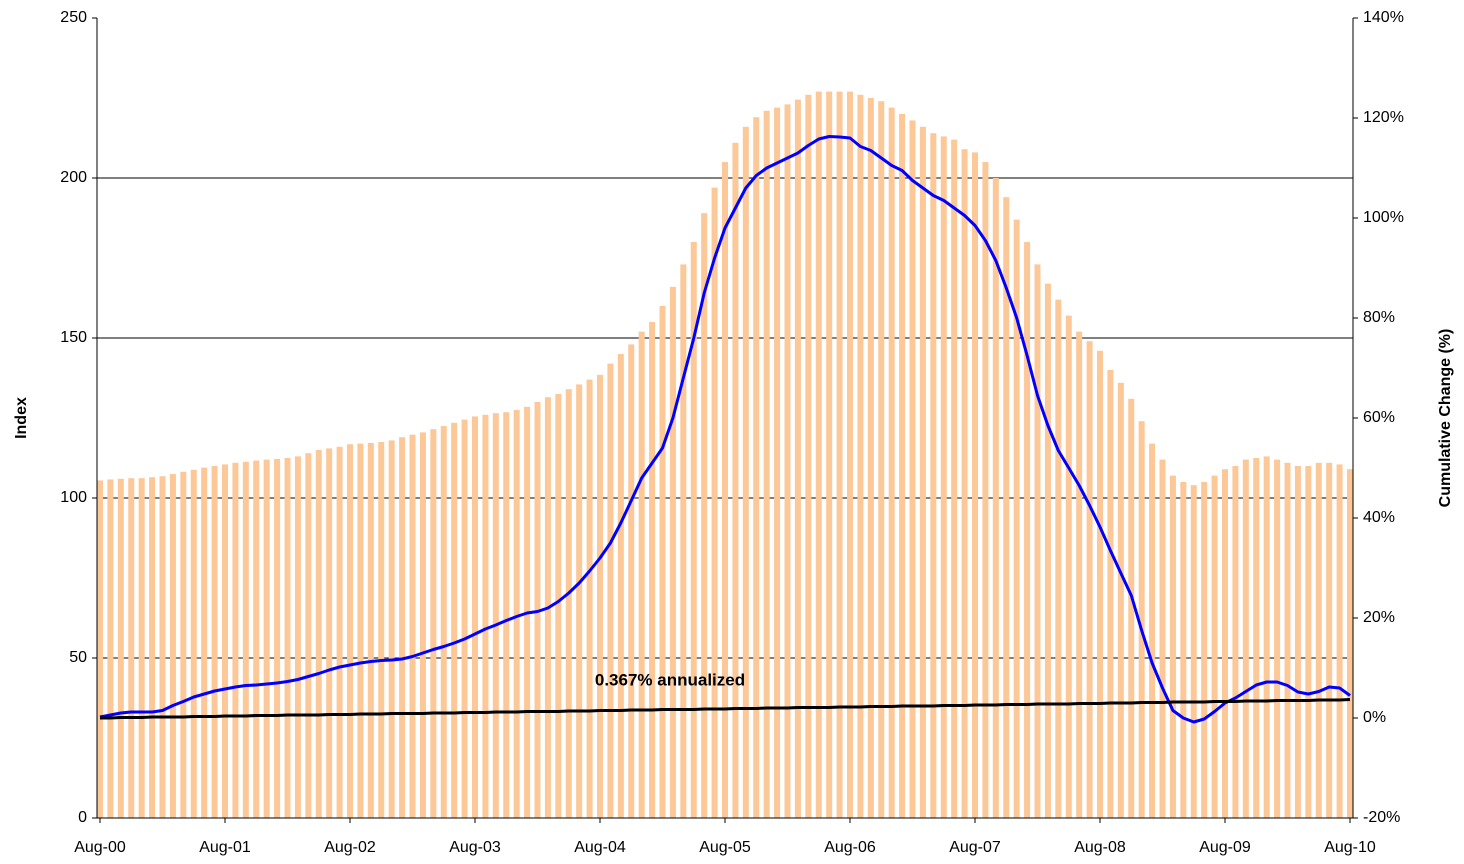 Image resolution: width=1464 pixels, height=864 pixels. I want to click on annotation: 0.367% annualized, so click(670, 679).